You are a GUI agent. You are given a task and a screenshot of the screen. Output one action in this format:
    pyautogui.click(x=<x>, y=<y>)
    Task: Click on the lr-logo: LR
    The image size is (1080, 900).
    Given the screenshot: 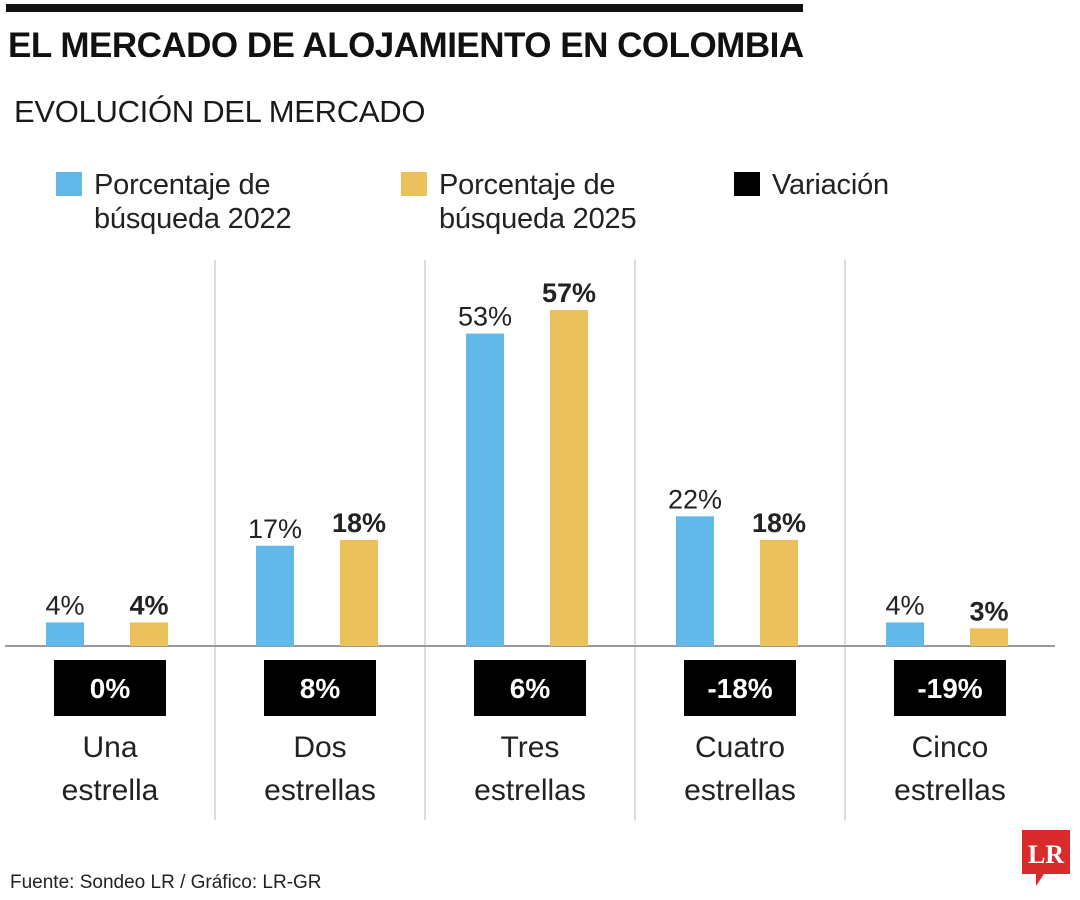 What is the action you would take?
    pyautogui.click(x=1046, y=858)
    